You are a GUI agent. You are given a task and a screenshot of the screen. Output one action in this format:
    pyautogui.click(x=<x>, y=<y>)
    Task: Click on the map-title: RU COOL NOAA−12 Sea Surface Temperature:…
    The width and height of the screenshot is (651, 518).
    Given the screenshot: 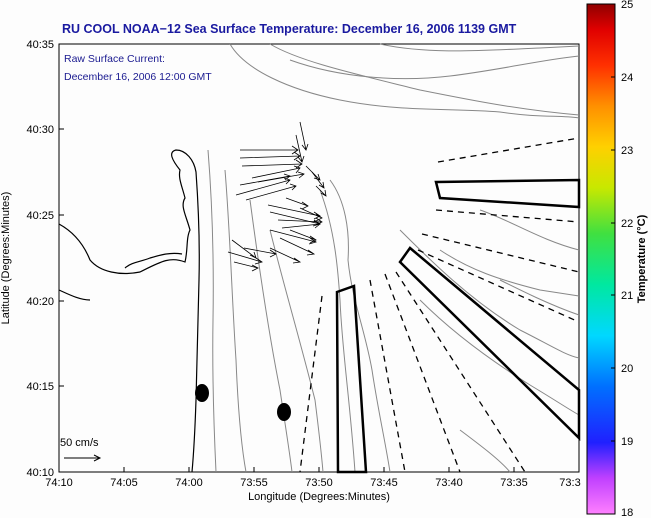 What is the action you would take?
    pyautogui.click(x=289, y=29)
    